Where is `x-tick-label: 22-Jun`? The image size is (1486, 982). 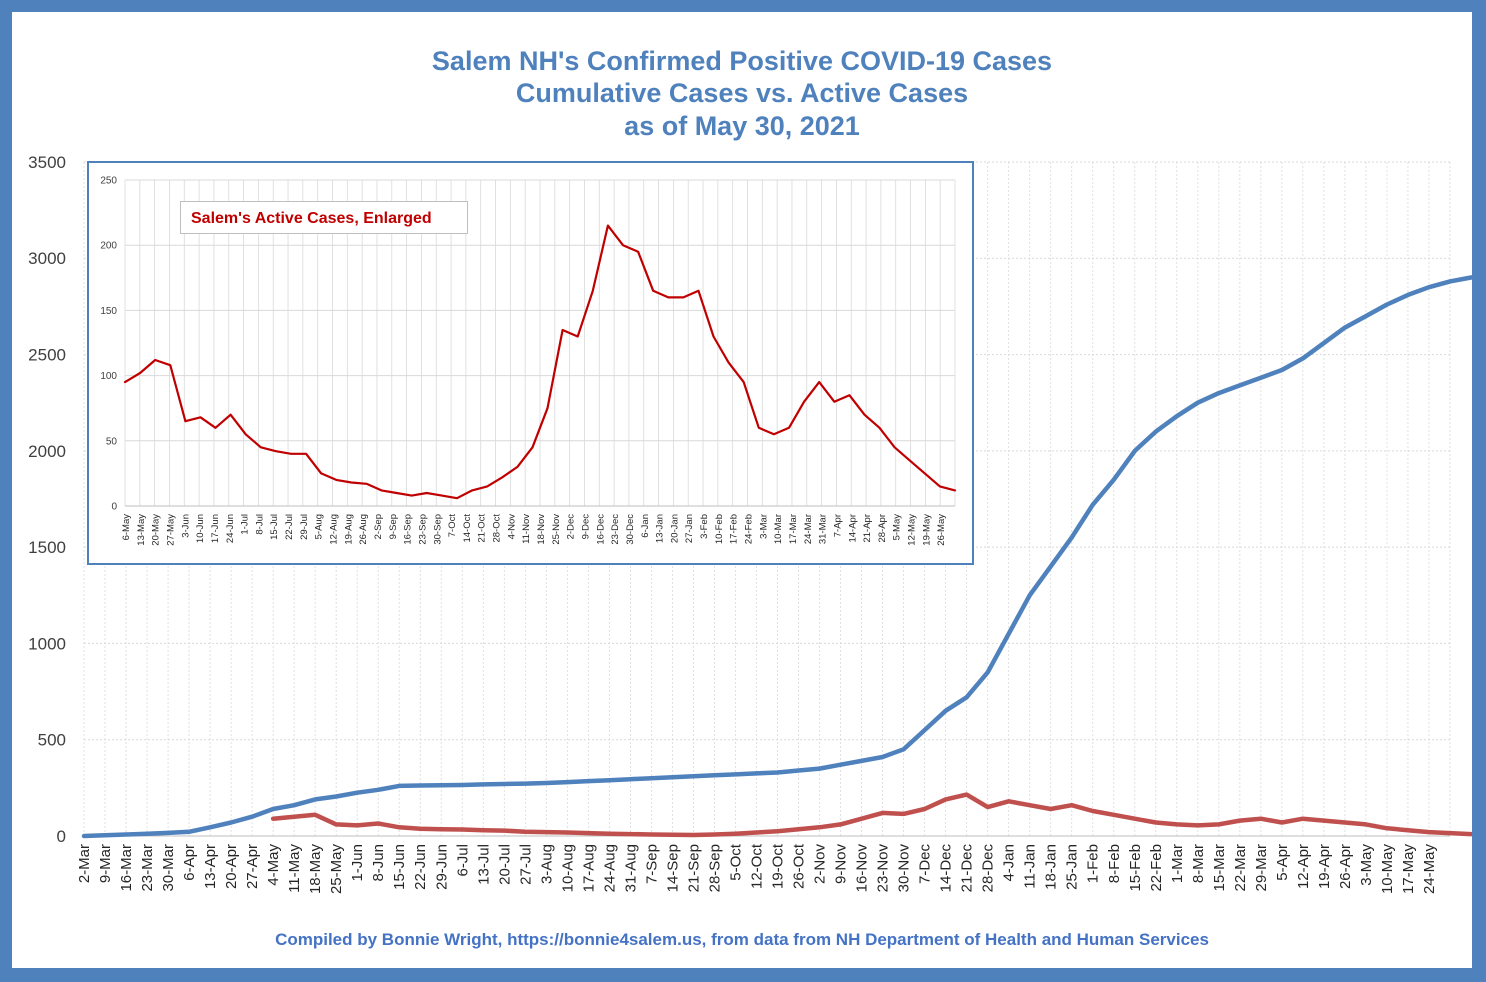
x-tick-label: 22-Jun is located at coordinates (420, 867).